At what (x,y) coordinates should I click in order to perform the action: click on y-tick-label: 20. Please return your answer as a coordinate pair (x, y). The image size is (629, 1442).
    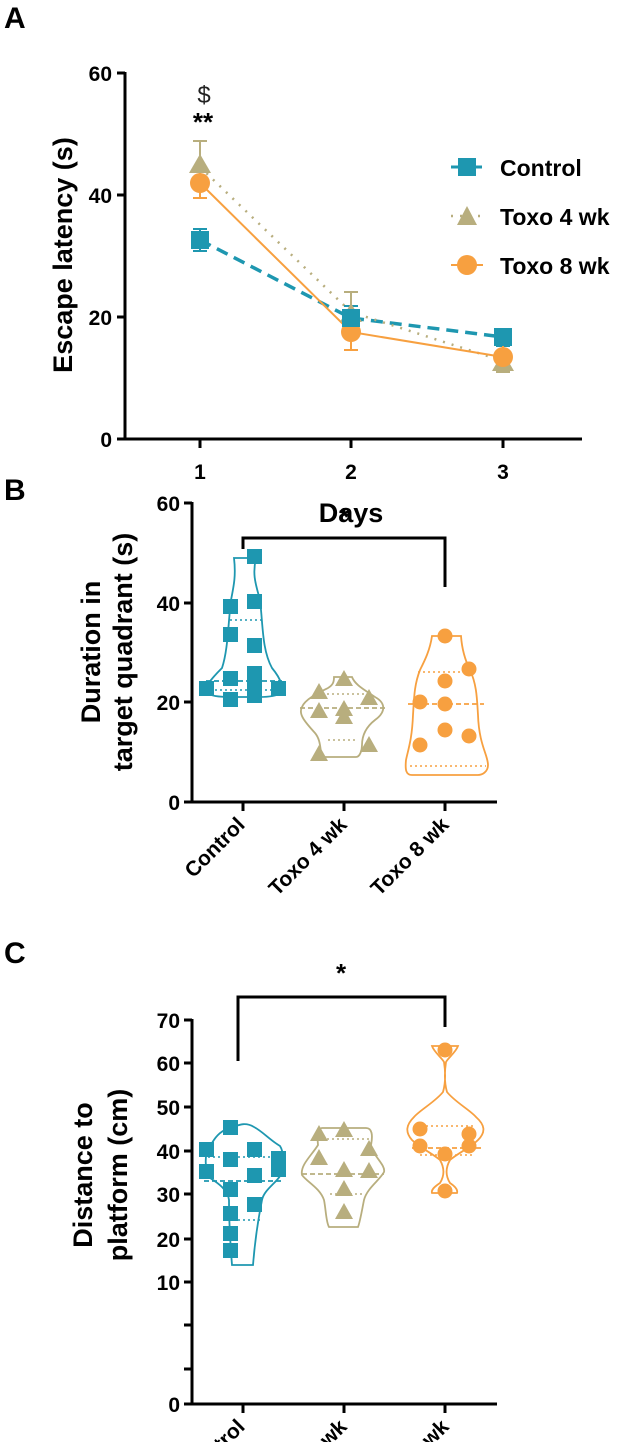
    Looking at the image, I should click on (100, 318).